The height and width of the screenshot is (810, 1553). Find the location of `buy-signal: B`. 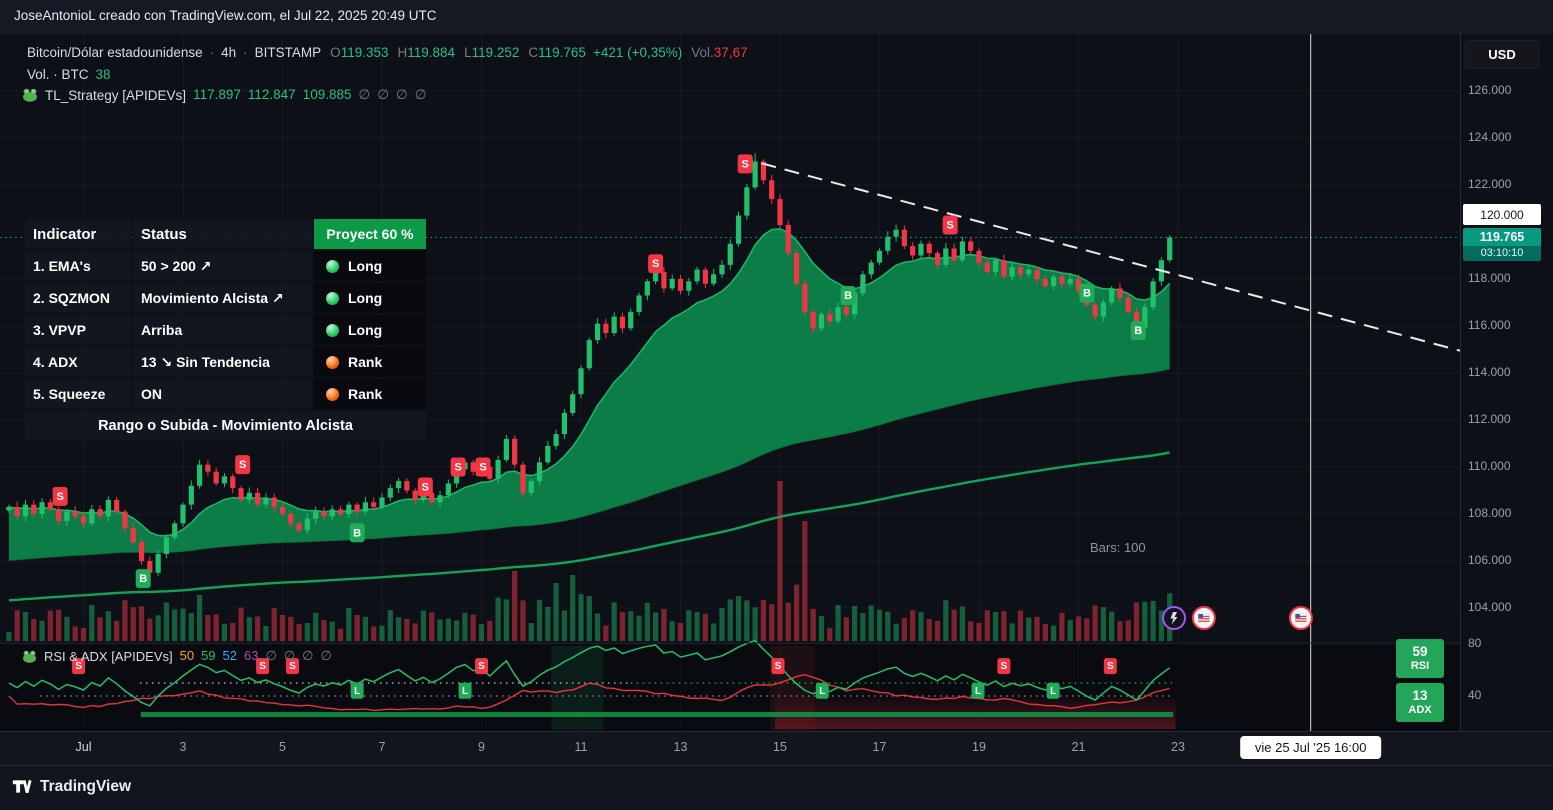

buy-signal: B is located at coordinates (357, 533).